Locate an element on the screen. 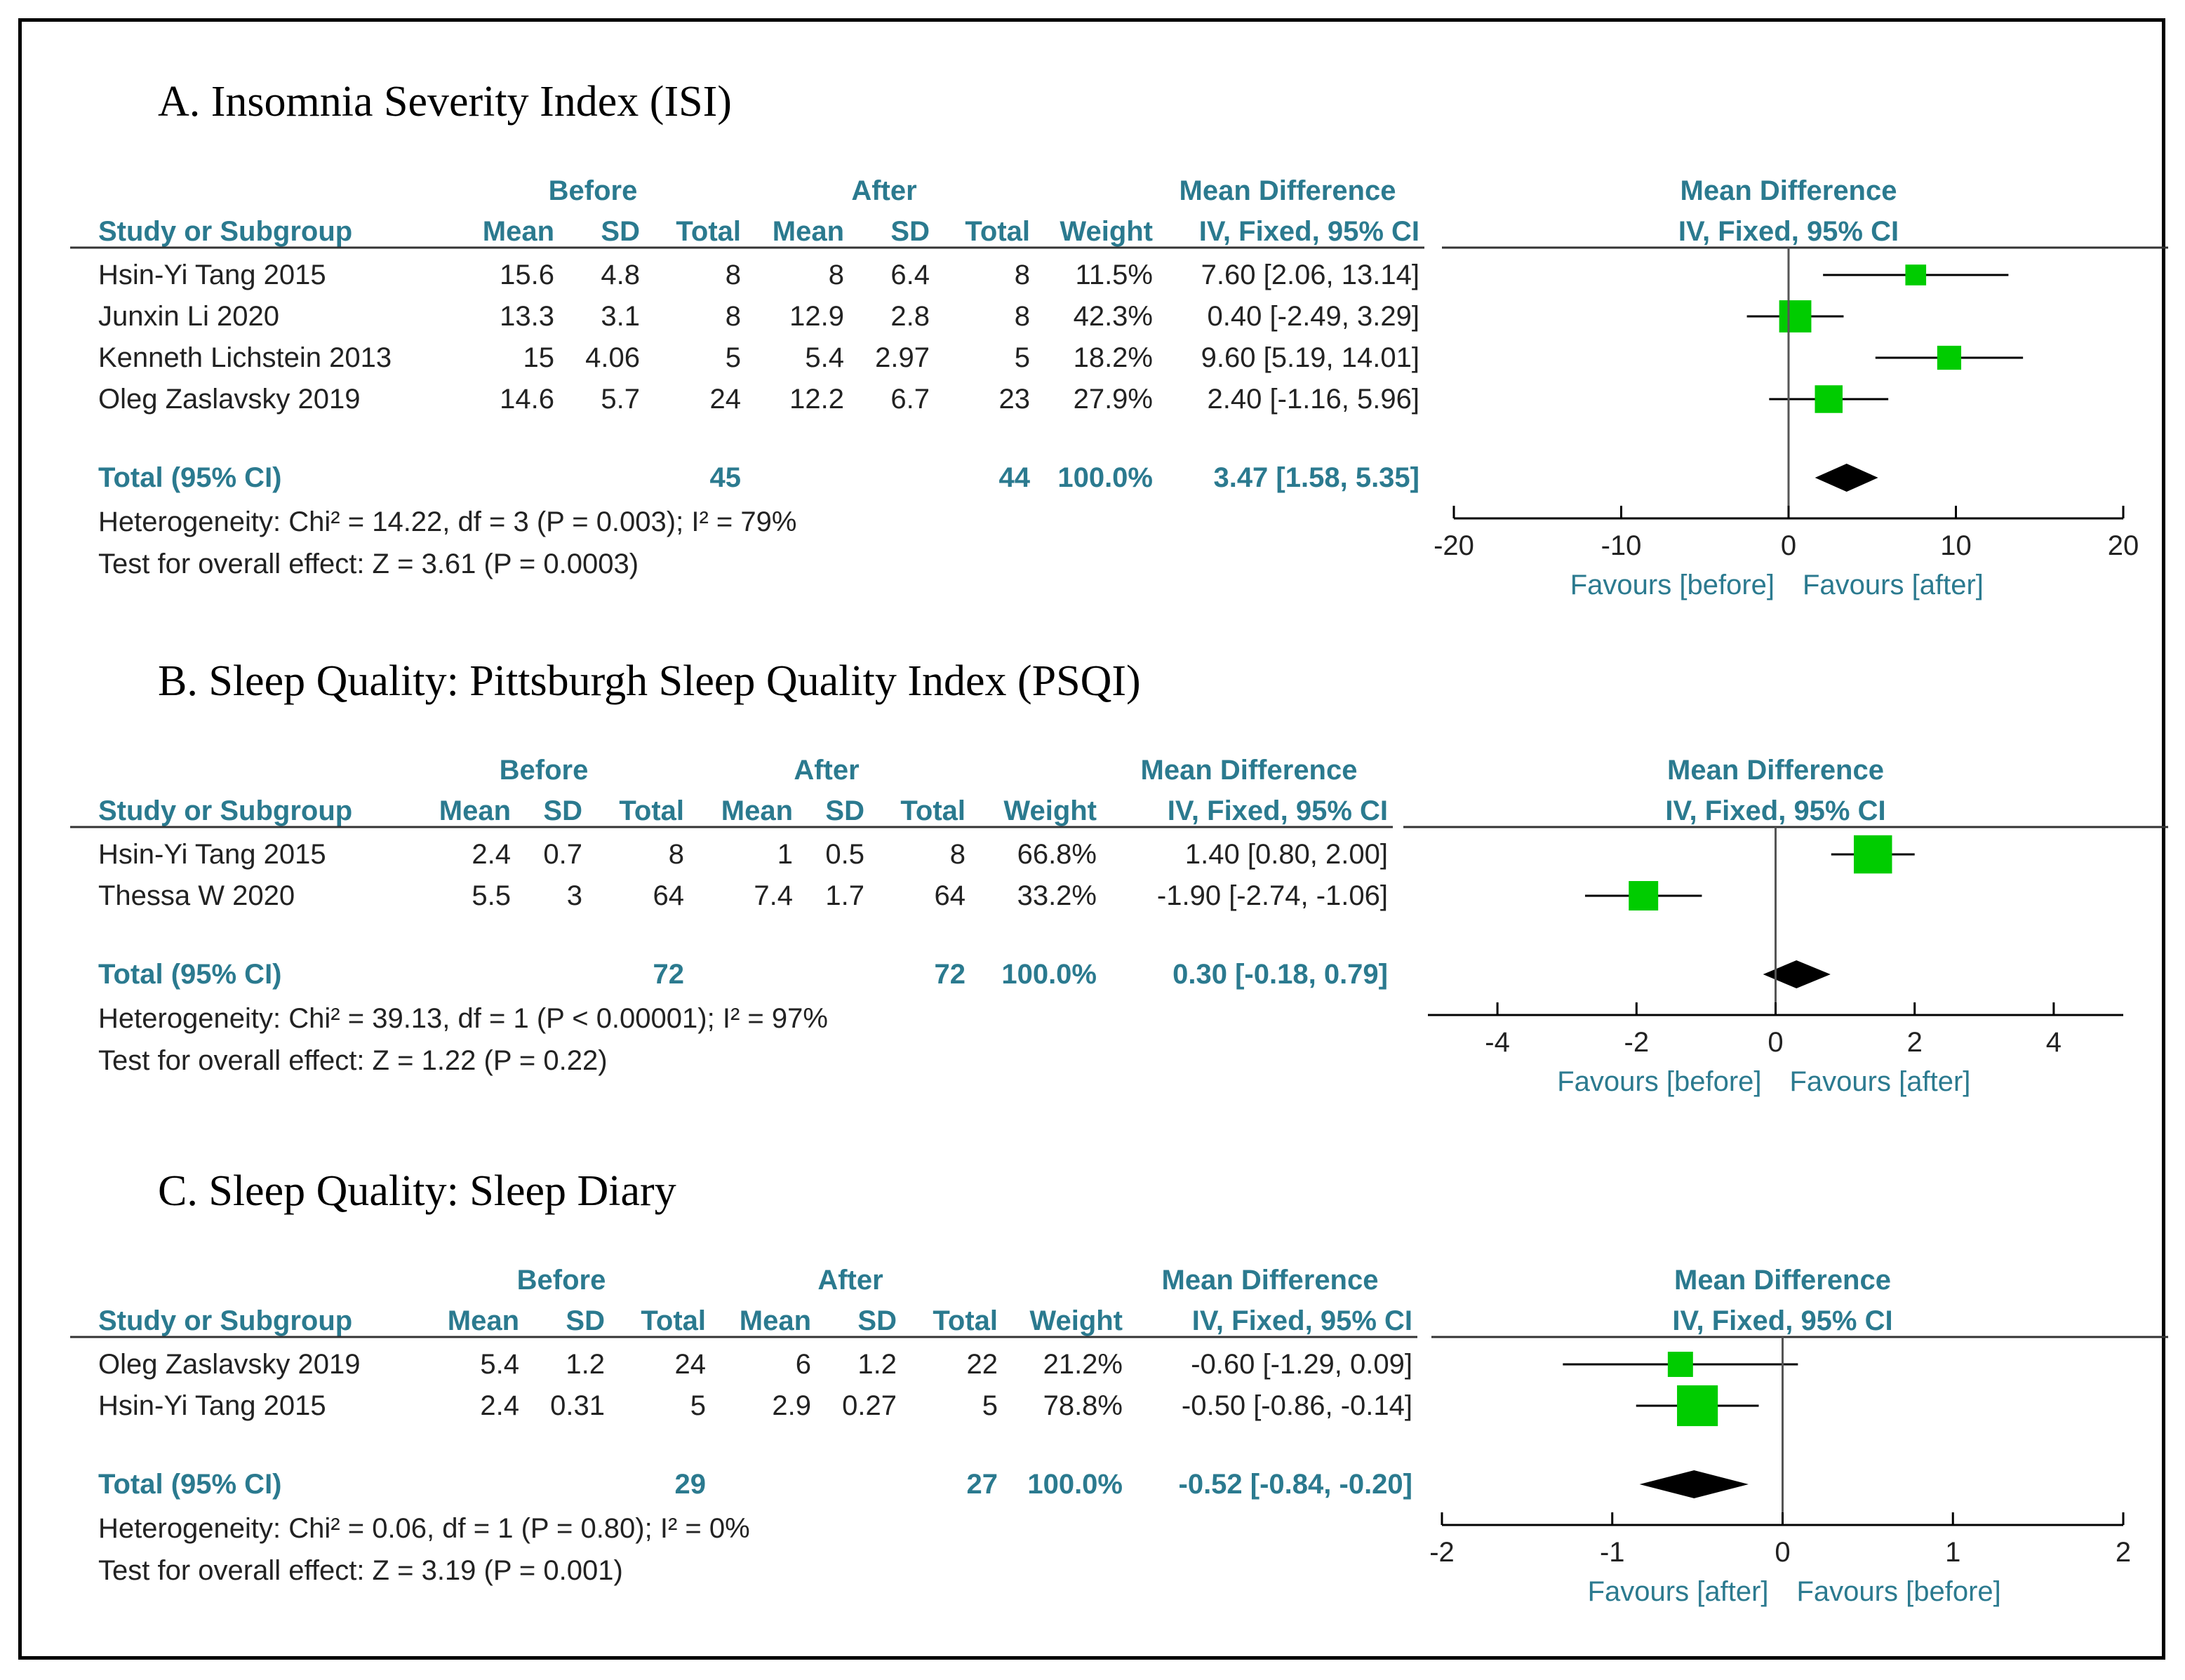 This screenshot has width=2185, height=1680. study-md-ci: 1.40 [0.80, 2.00] is located at coordinates (1286, 855).